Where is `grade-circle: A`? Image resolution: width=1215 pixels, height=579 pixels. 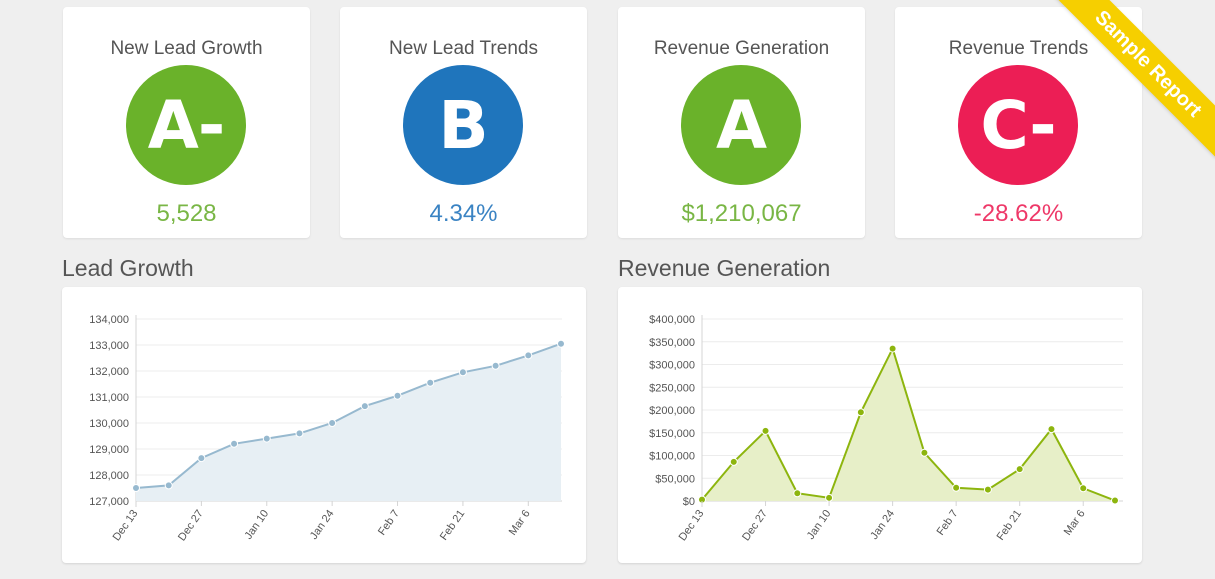 grade-circle: A is located at coordinates (741, 125).